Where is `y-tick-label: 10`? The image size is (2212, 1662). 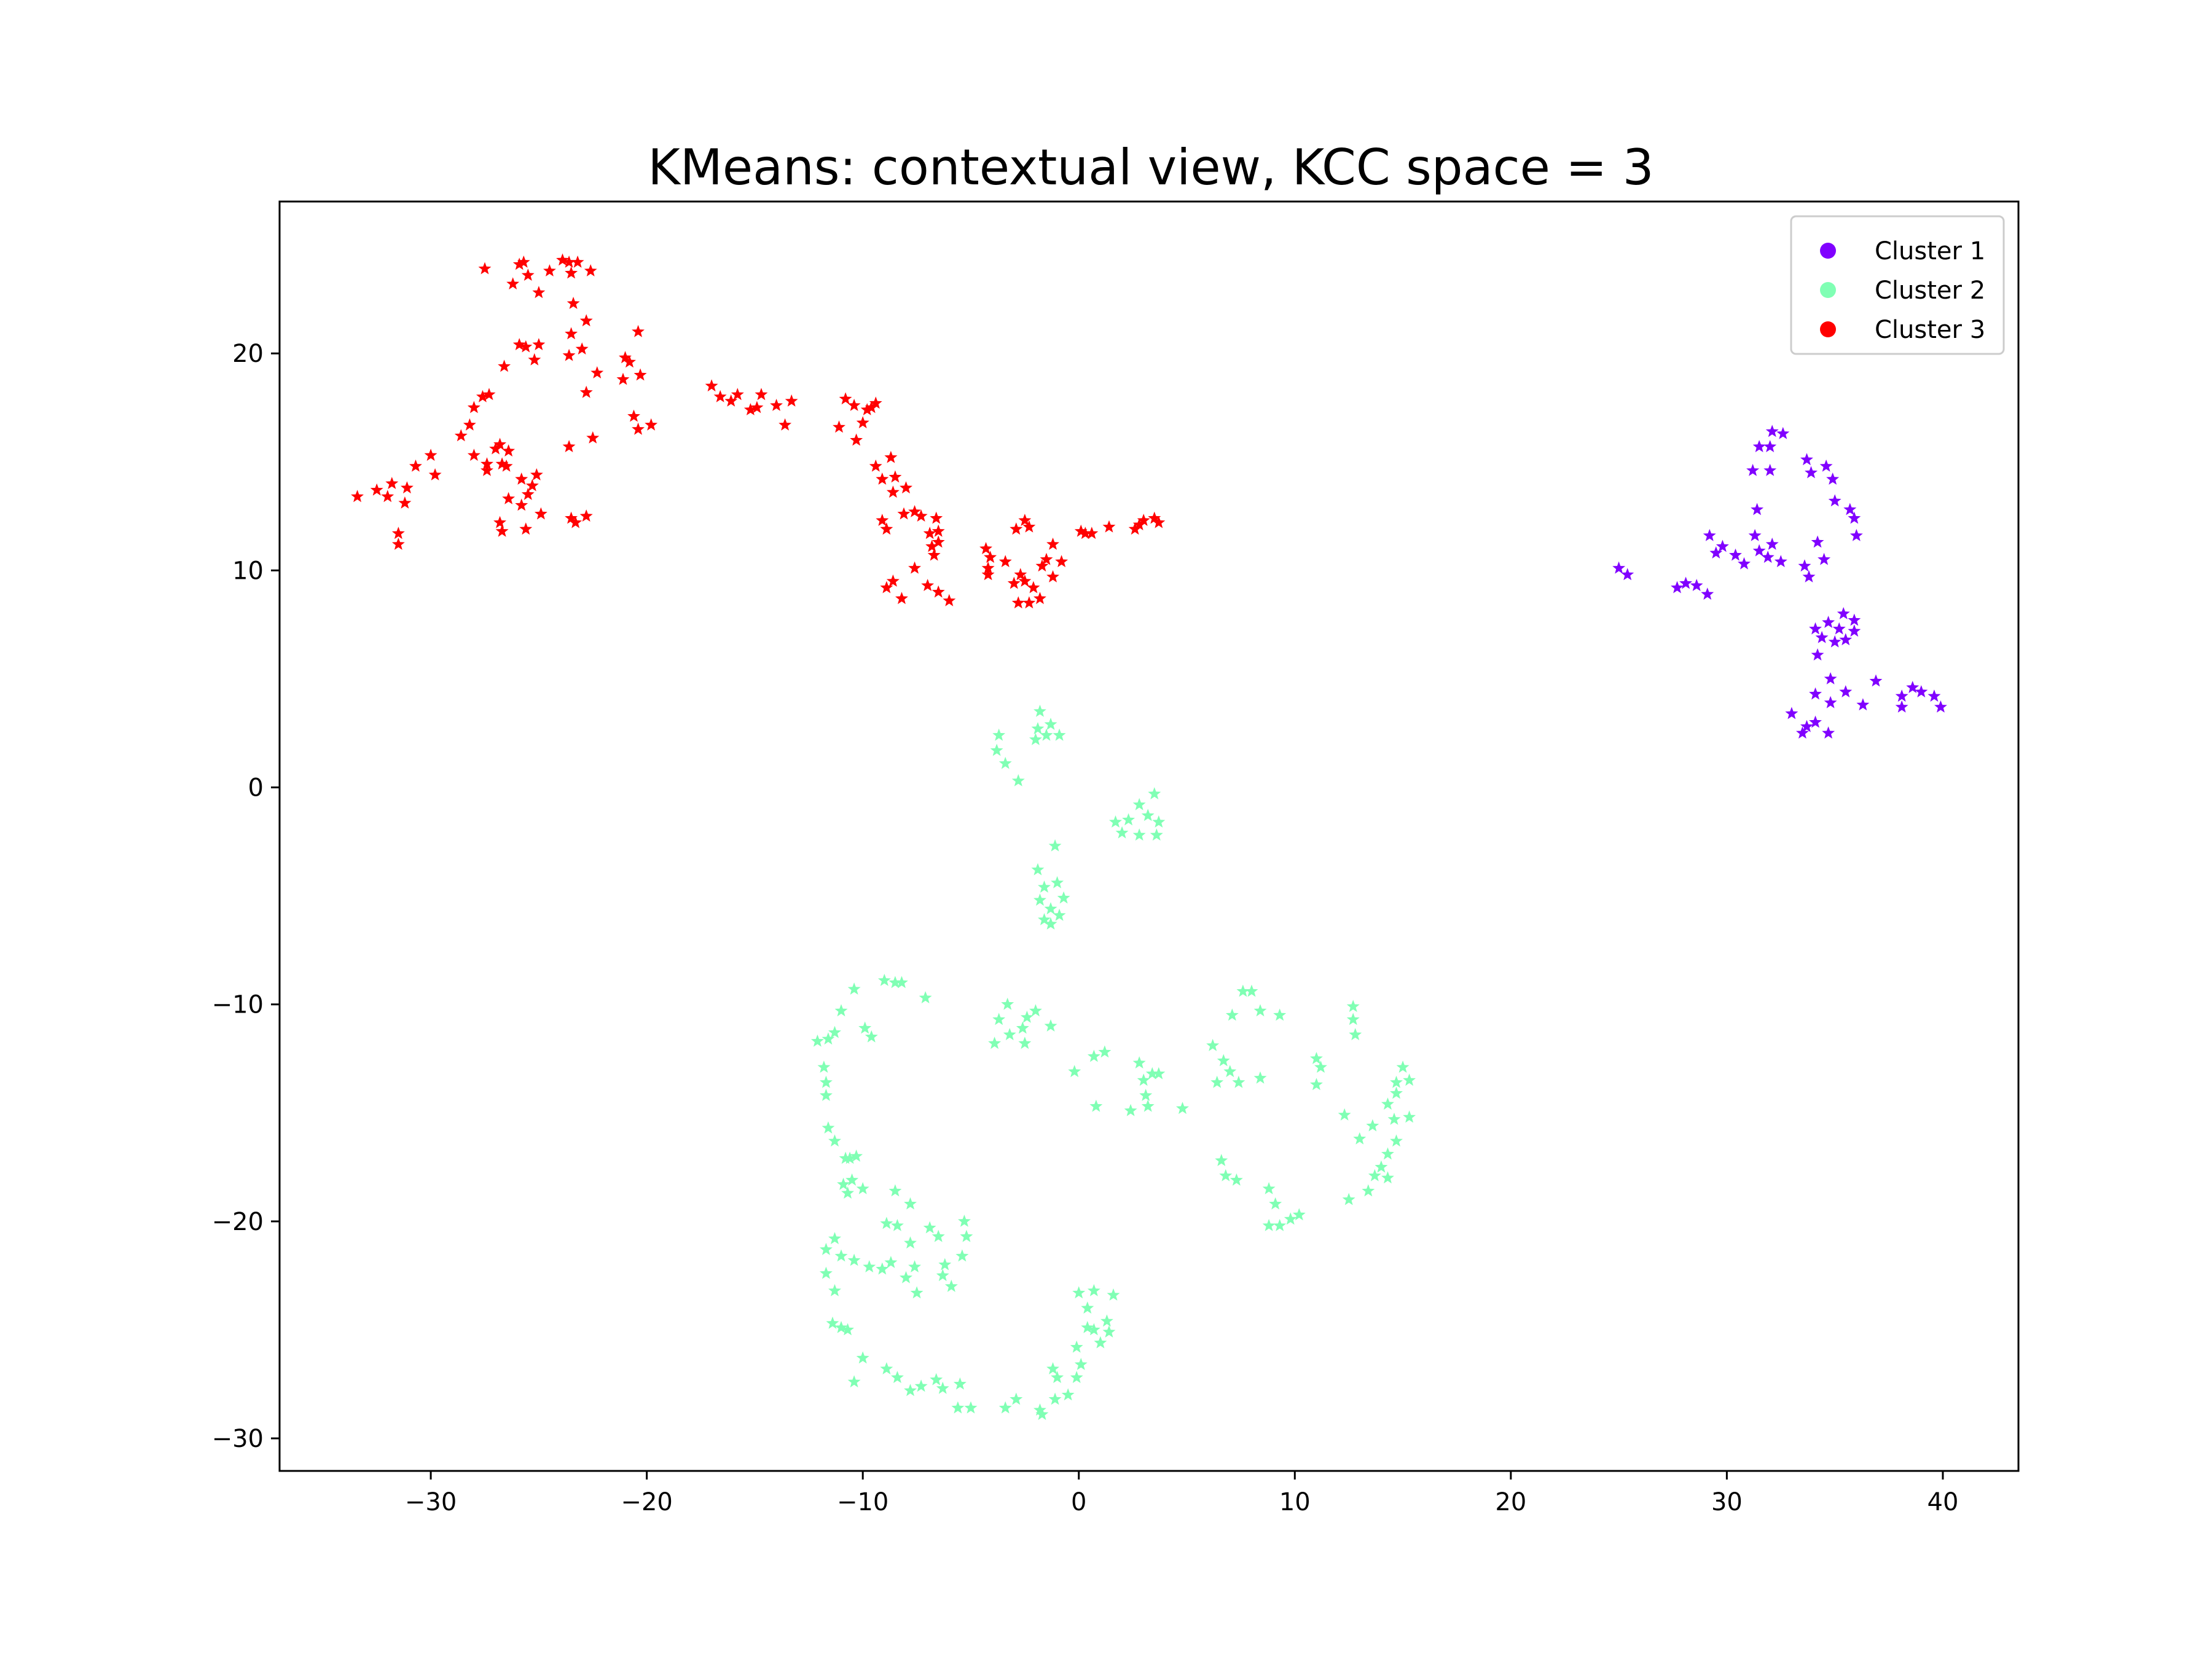 y-tick-label: 10 is located at coordinates (248, 571).